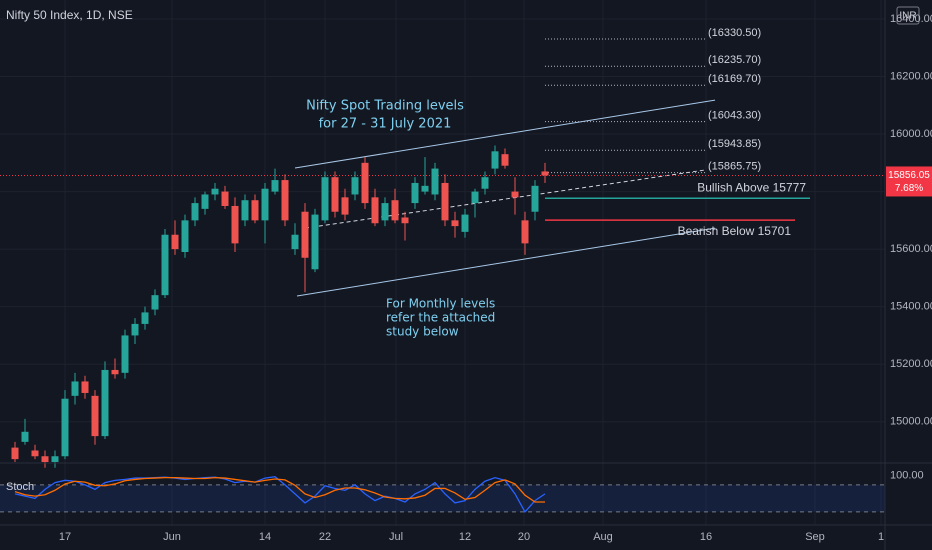  I want to click on x-tick-label: 22, so click(325, 537).